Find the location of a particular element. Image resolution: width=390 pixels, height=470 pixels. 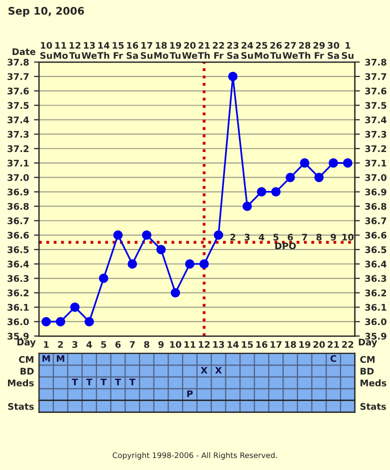

x2-tick-label: 26 Tu is located at coordinates (276, 50).